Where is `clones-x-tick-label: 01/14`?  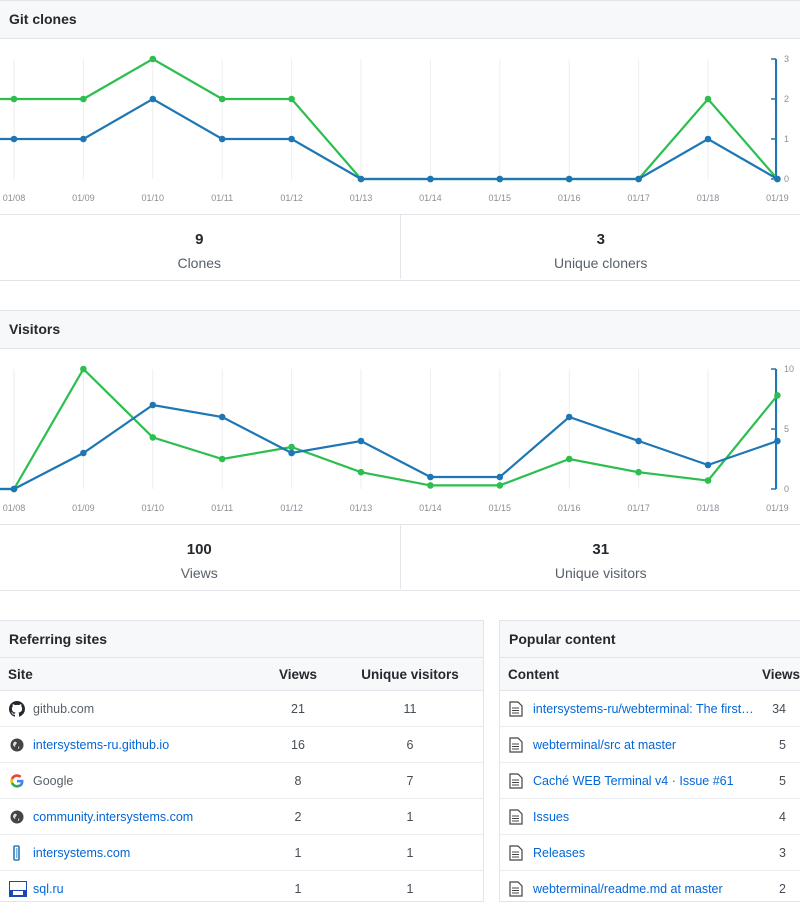 clones-x-tick-label: 01/14 is located at coordinates (430, 198).